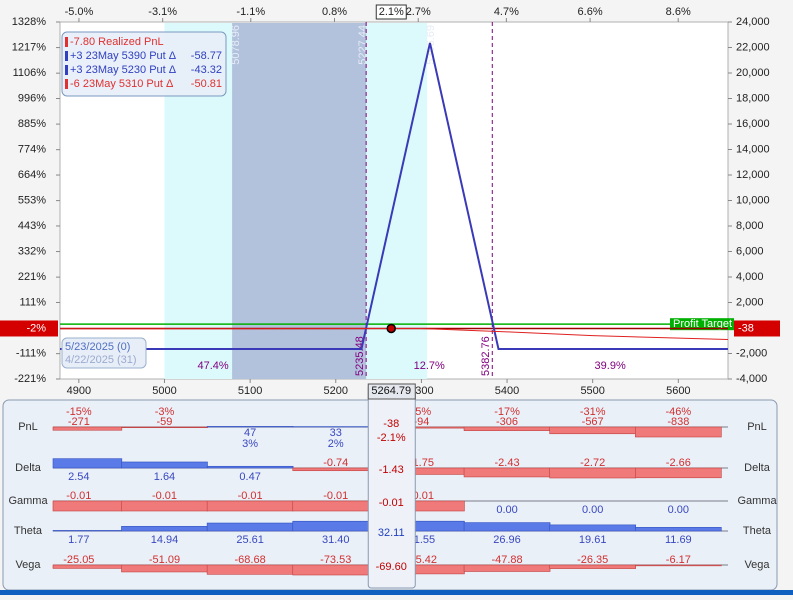 This screenshot has height=600, width=793. What do you see at coordinates (32, 277) in the screenshot?
I see `y2-tick-label: 221%` at bounding box center [32, 277].